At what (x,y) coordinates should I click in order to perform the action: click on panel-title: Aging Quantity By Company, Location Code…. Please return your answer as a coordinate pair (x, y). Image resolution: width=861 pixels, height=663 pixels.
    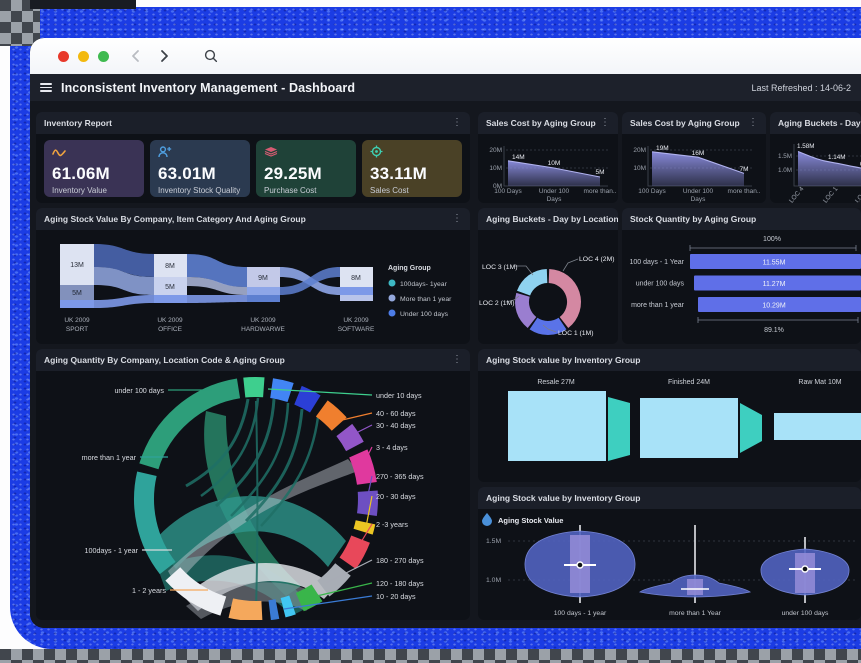
    Looking at the image, I should click on (164, 360).